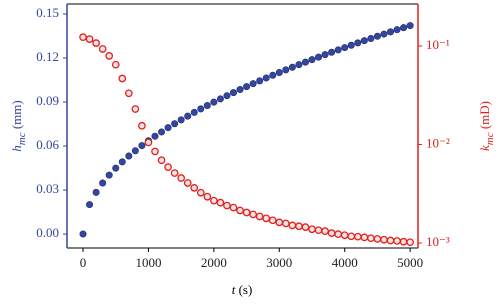 The width and height of the screenshot is (500, 304). Describe the element at coordinates (47, 188) in the screenshot. I see `y-tick-label: 0.03` at that location.